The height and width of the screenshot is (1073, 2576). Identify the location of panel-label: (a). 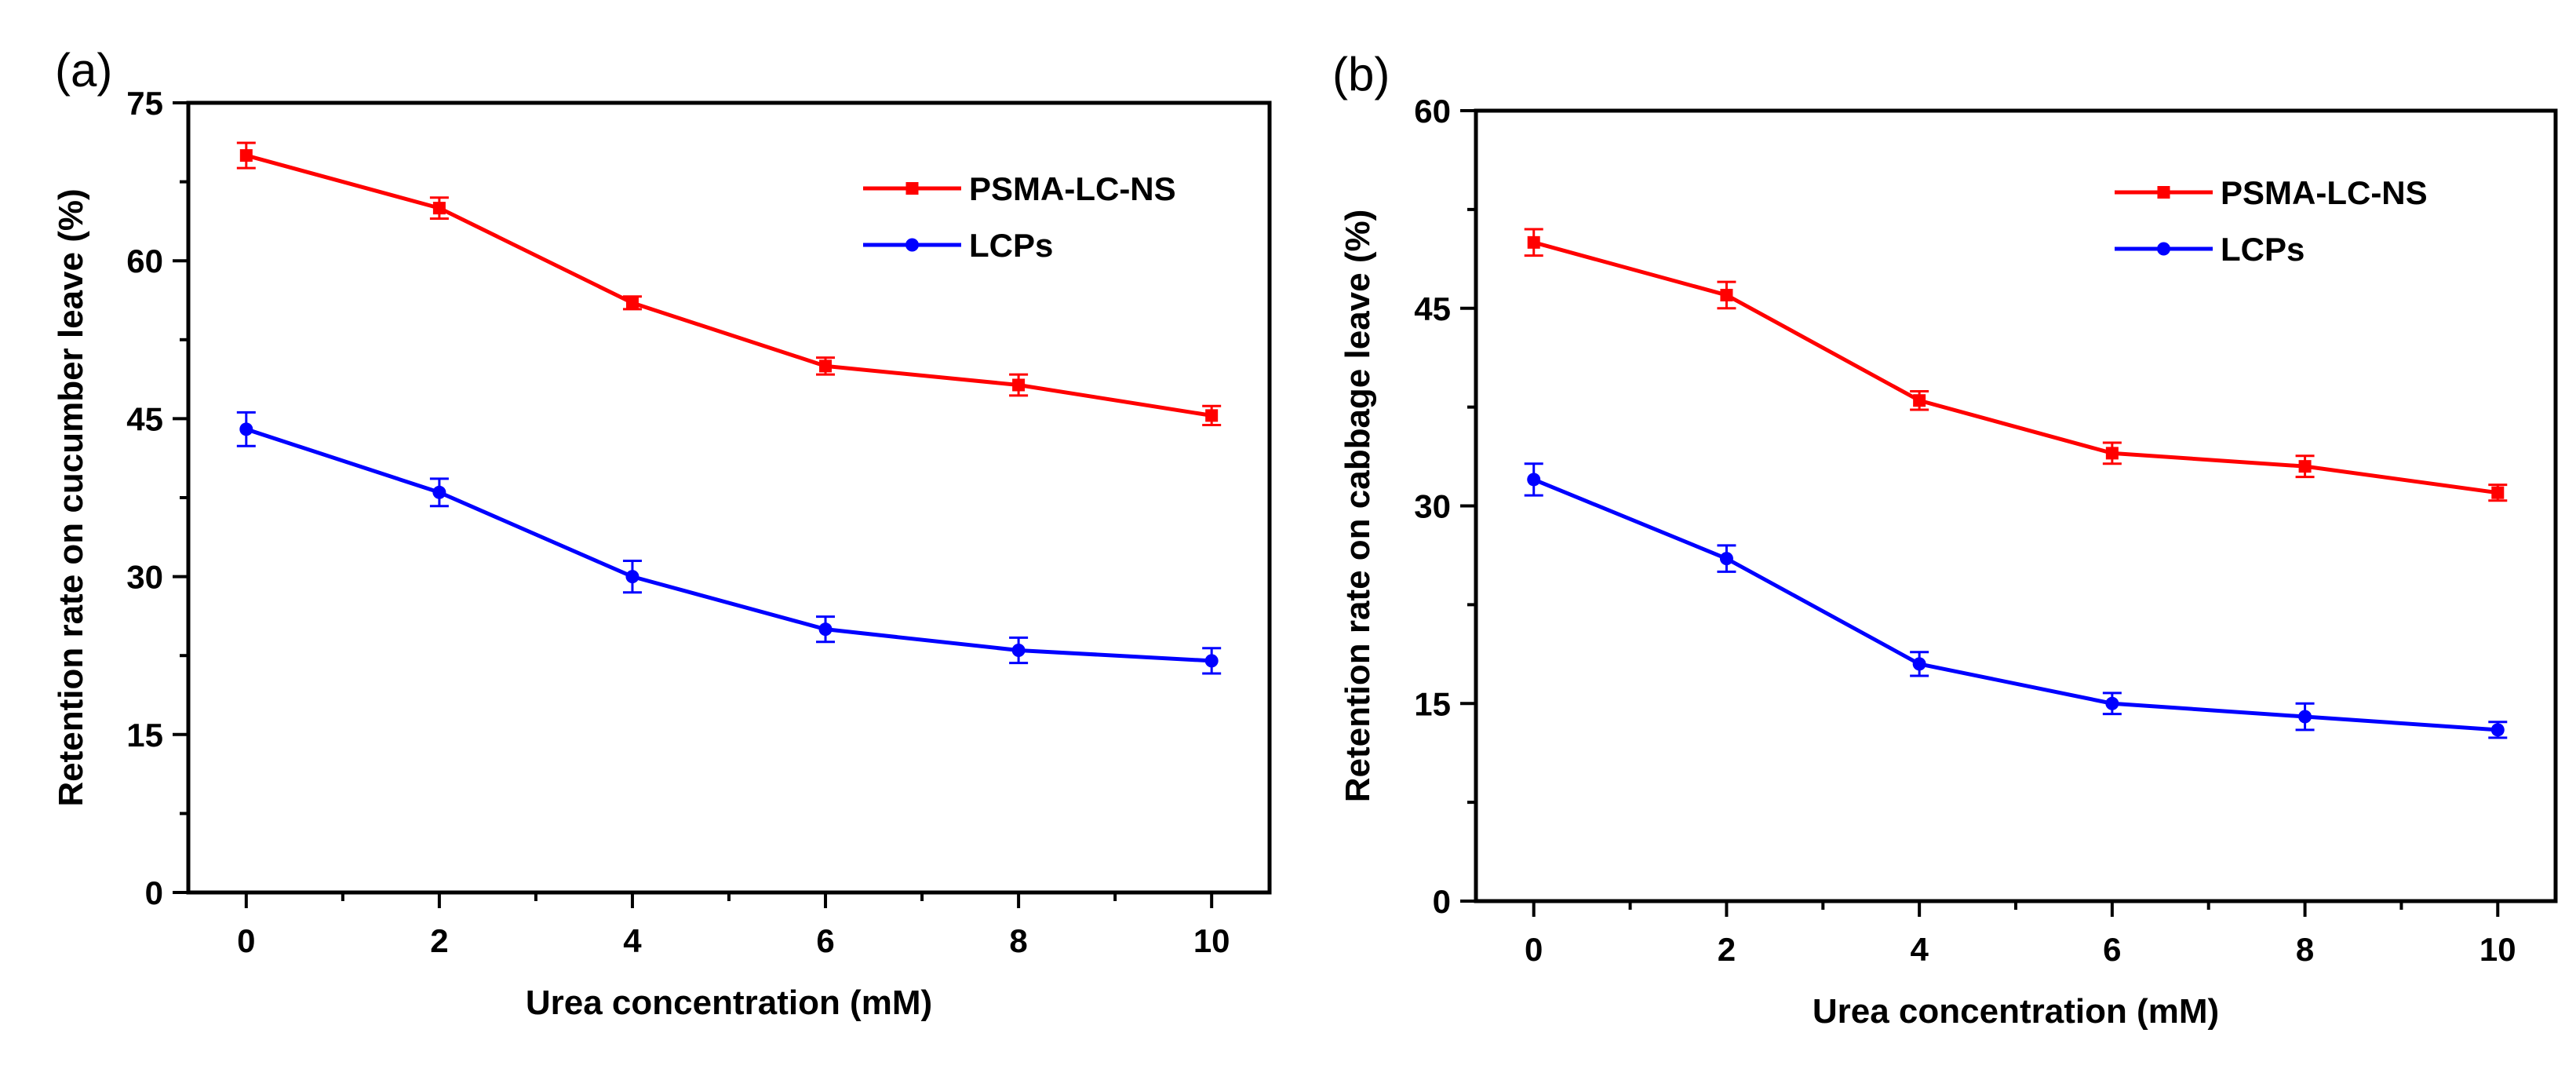
(83, 70).